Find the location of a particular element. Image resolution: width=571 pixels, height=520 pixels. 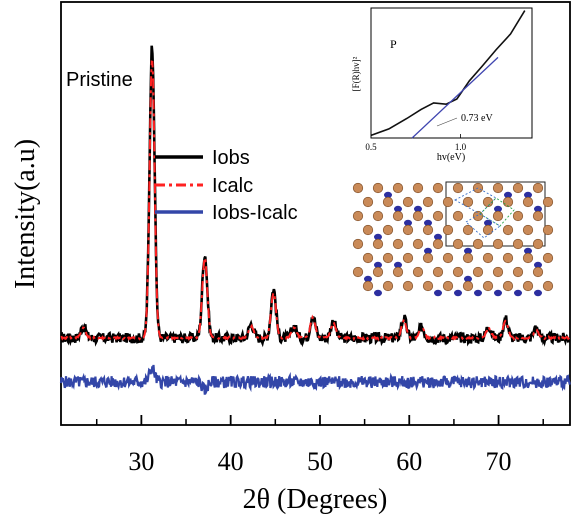

inset-tangent-line is located at coordinates (455, 97).